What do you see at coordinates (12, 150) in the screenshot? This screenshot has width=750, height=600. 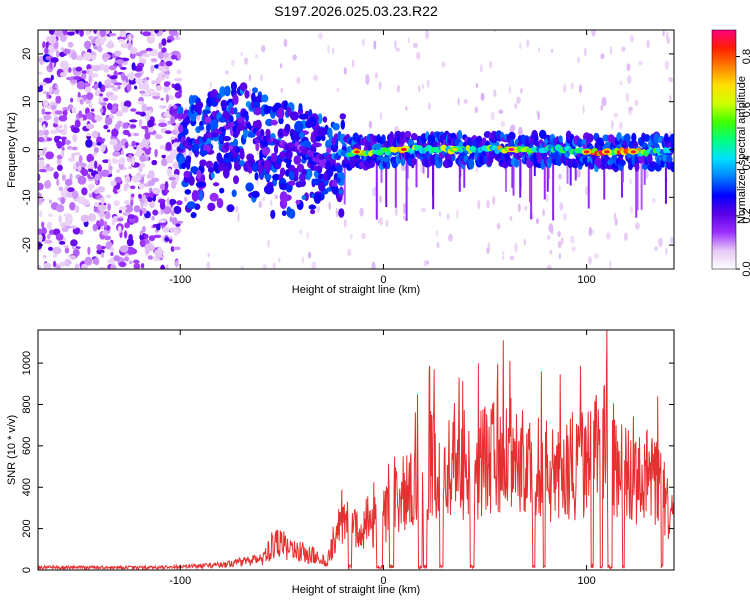 I see `spectrogram-y-label: Frequency (Hz)` at bounding box center [12, 150].